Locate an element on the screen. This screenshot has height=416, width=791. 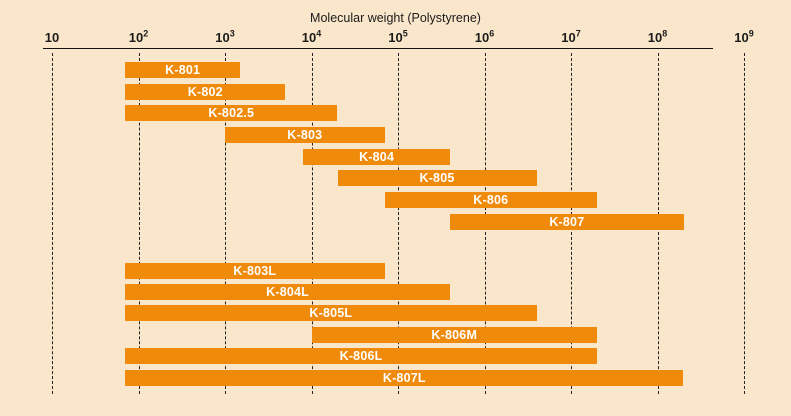
bar-label-K-806: K-806 is located at coordinates (491, 199).